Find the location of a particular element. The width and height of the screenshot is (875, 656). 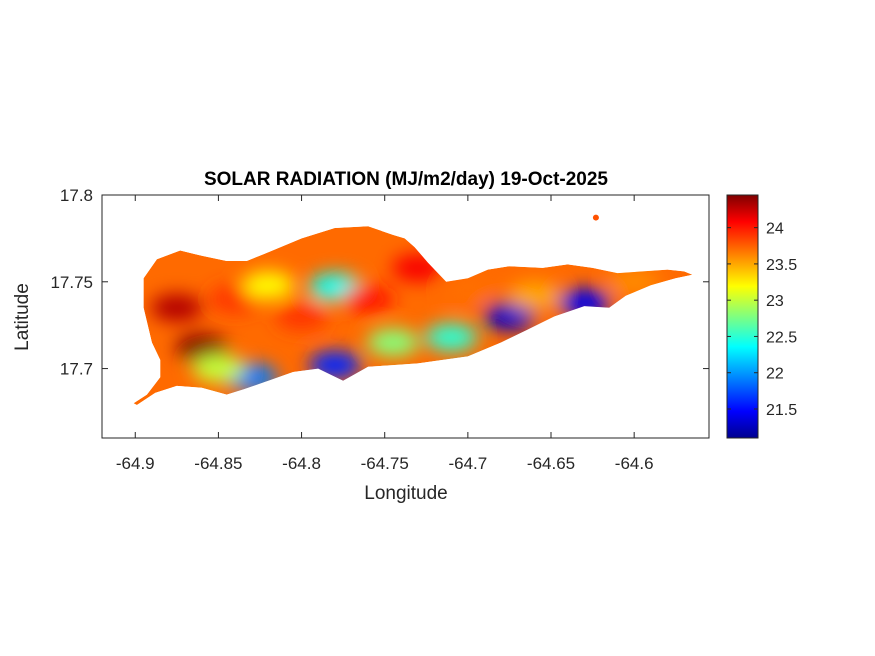

colorbar-tick-label-4: 23.5 is located at coordinates (781, 265).